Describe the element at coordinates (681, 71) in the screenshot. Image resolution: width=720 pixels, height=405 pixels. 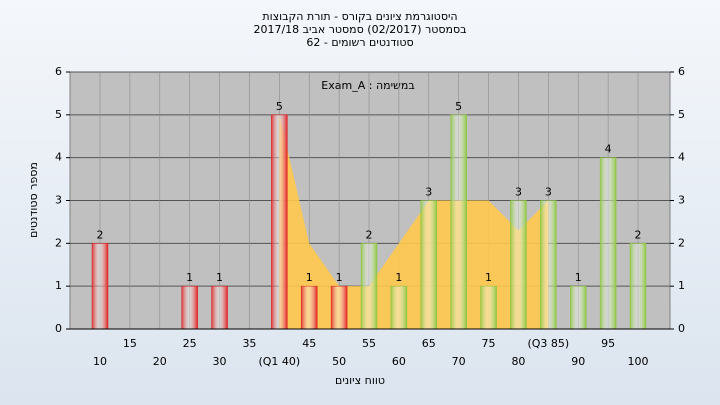
I see `y2-tick-label: 6` at that location.